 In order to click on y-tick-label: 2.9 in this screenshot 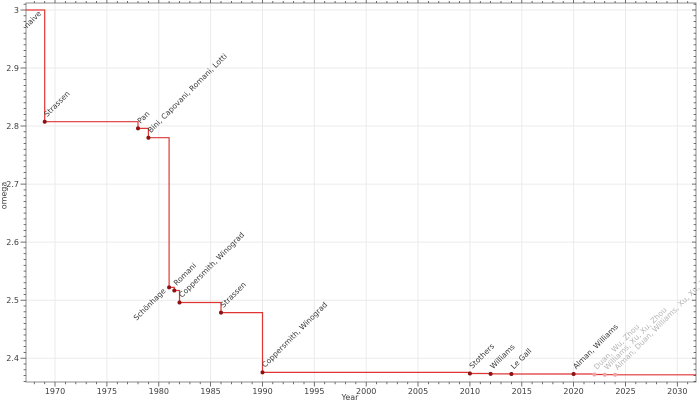, I will do `click(12, 68)`.